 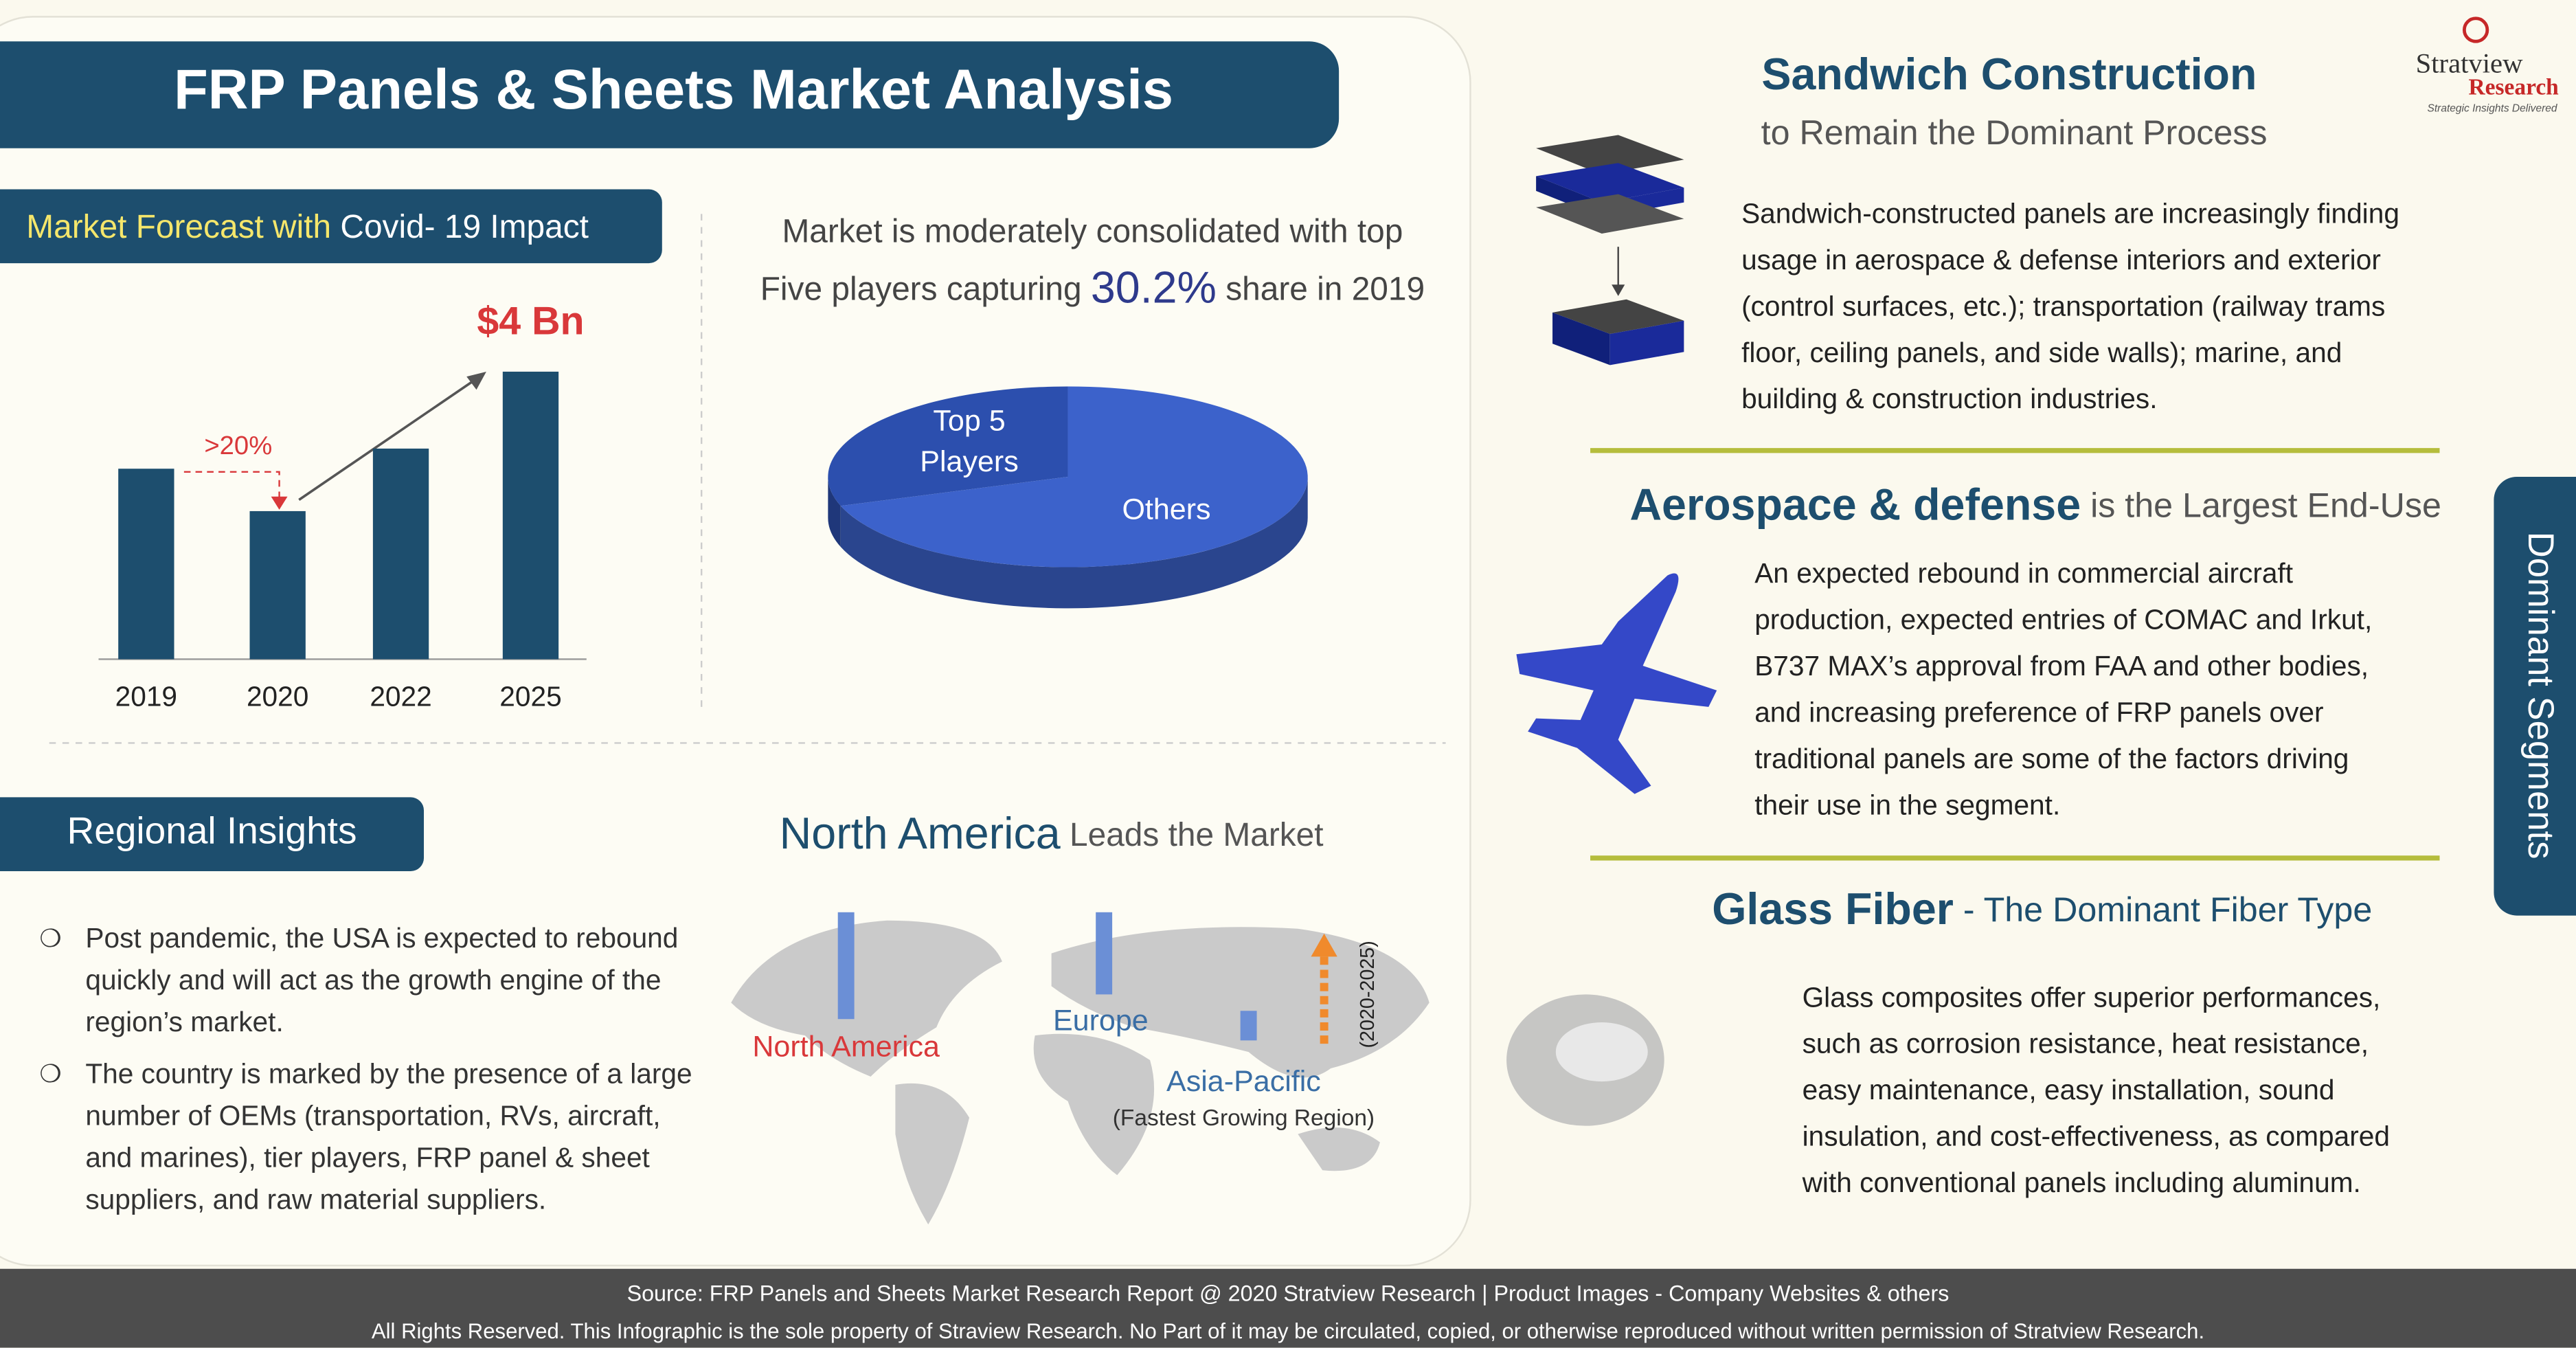 I want to click on period: (2020-2025), so click(x=1368, y=994).